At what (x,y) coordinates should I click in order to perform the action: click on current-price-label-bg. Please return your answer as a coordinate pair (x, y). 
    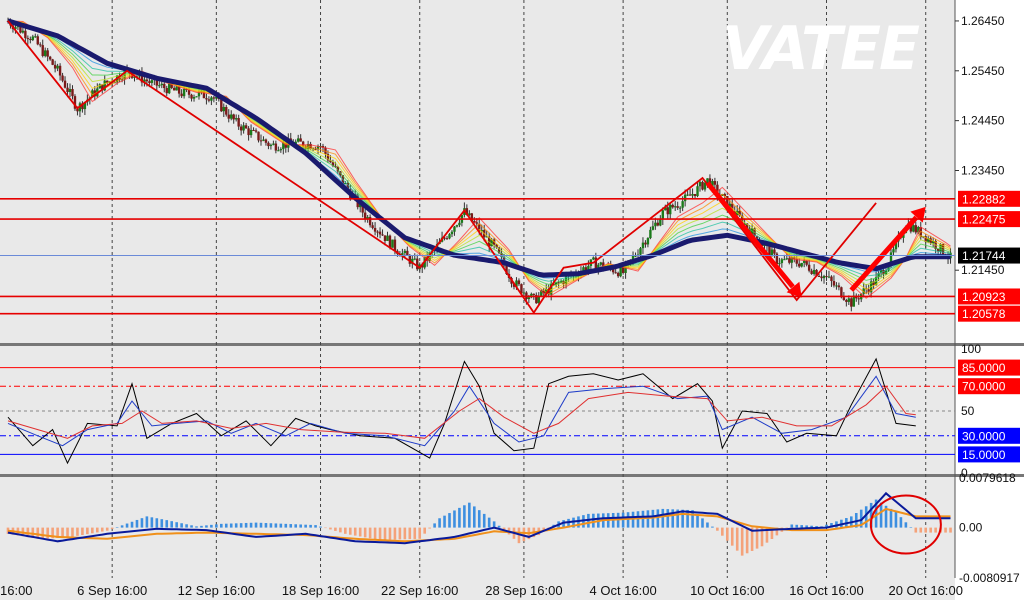
    Looking at the image, I should click on (989, 255).